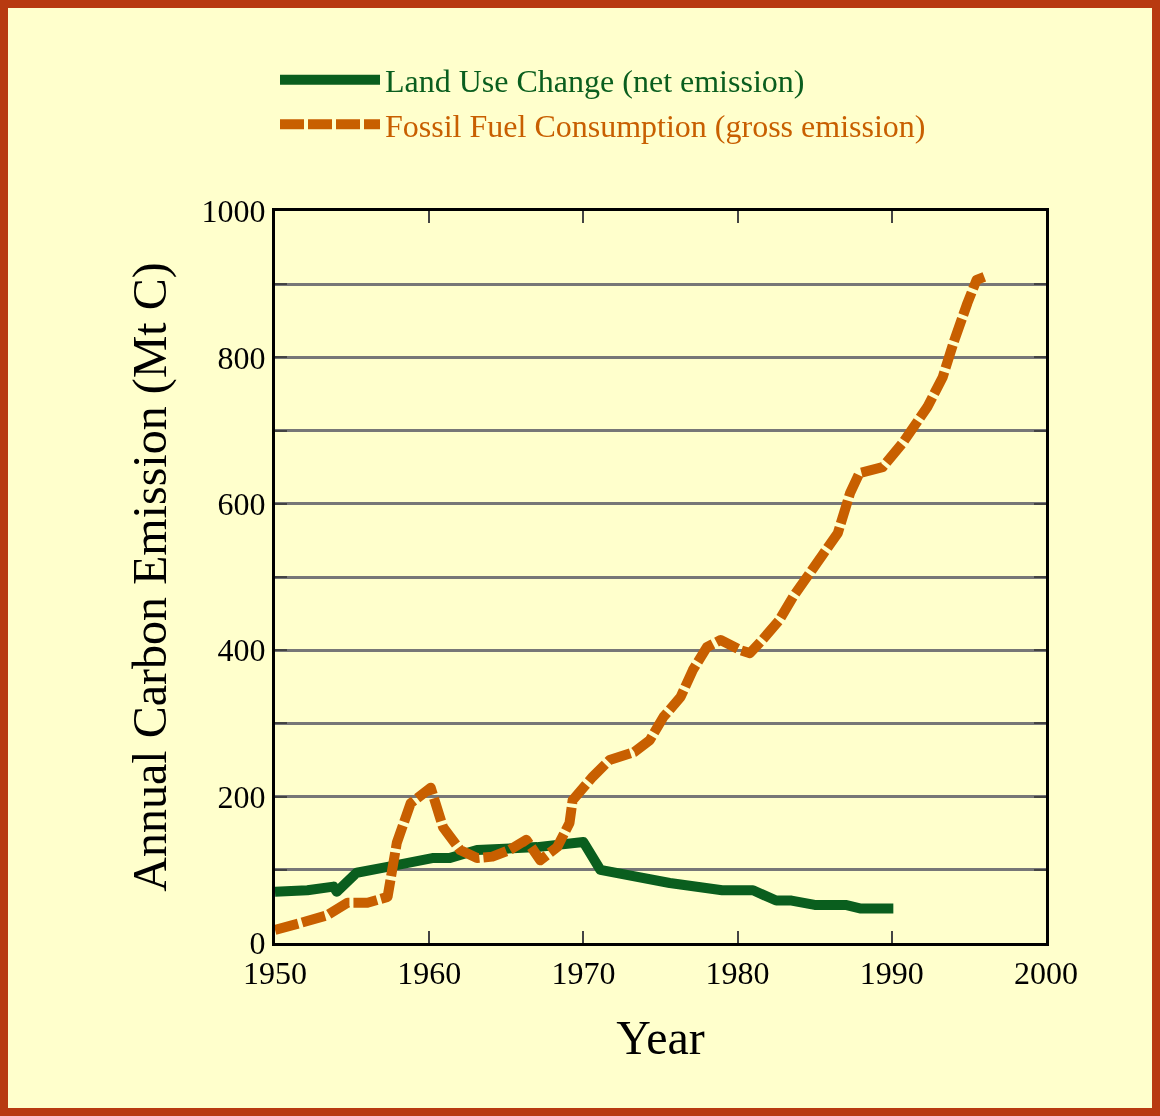 The width and height of the screenshot is (1160, 1116). Describe the element at coordinates (583, 973) in the screenshot. I see `x-tick-label: 1970` at that location.